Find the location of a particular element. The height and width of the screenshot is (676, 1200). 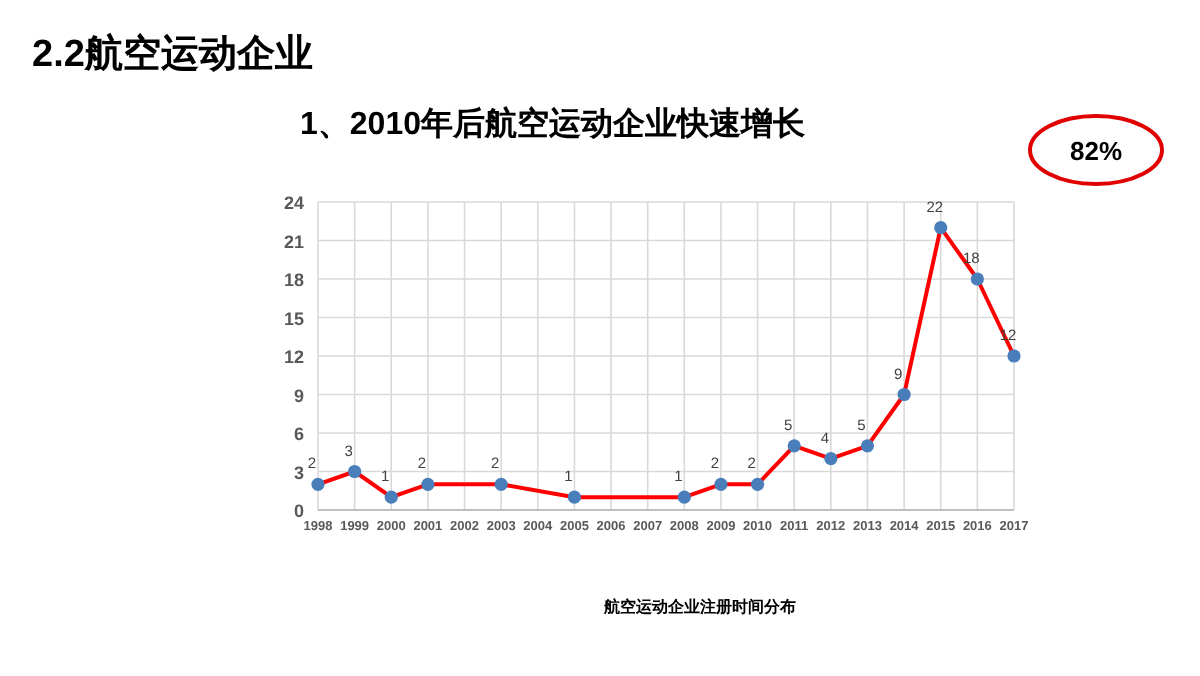

y-tick-label: 21 is located at coordinates (293, 241).